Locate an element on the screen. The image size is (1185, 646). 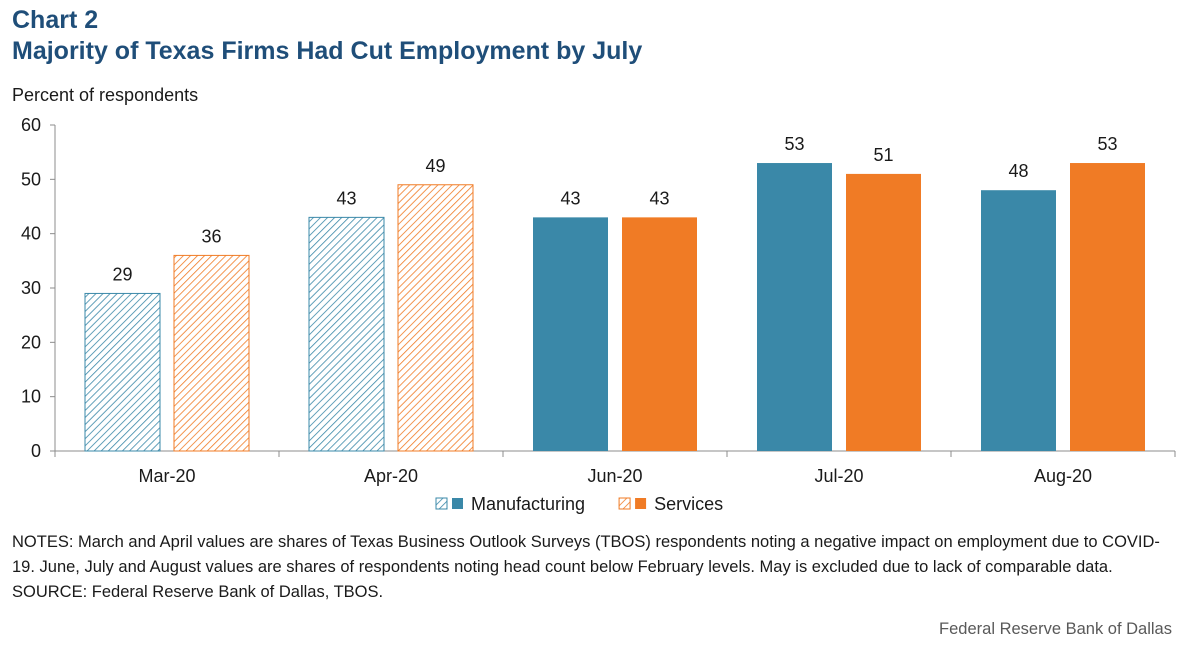
y-axis-label: Percent of respondents is located at coordinates (105, 95).